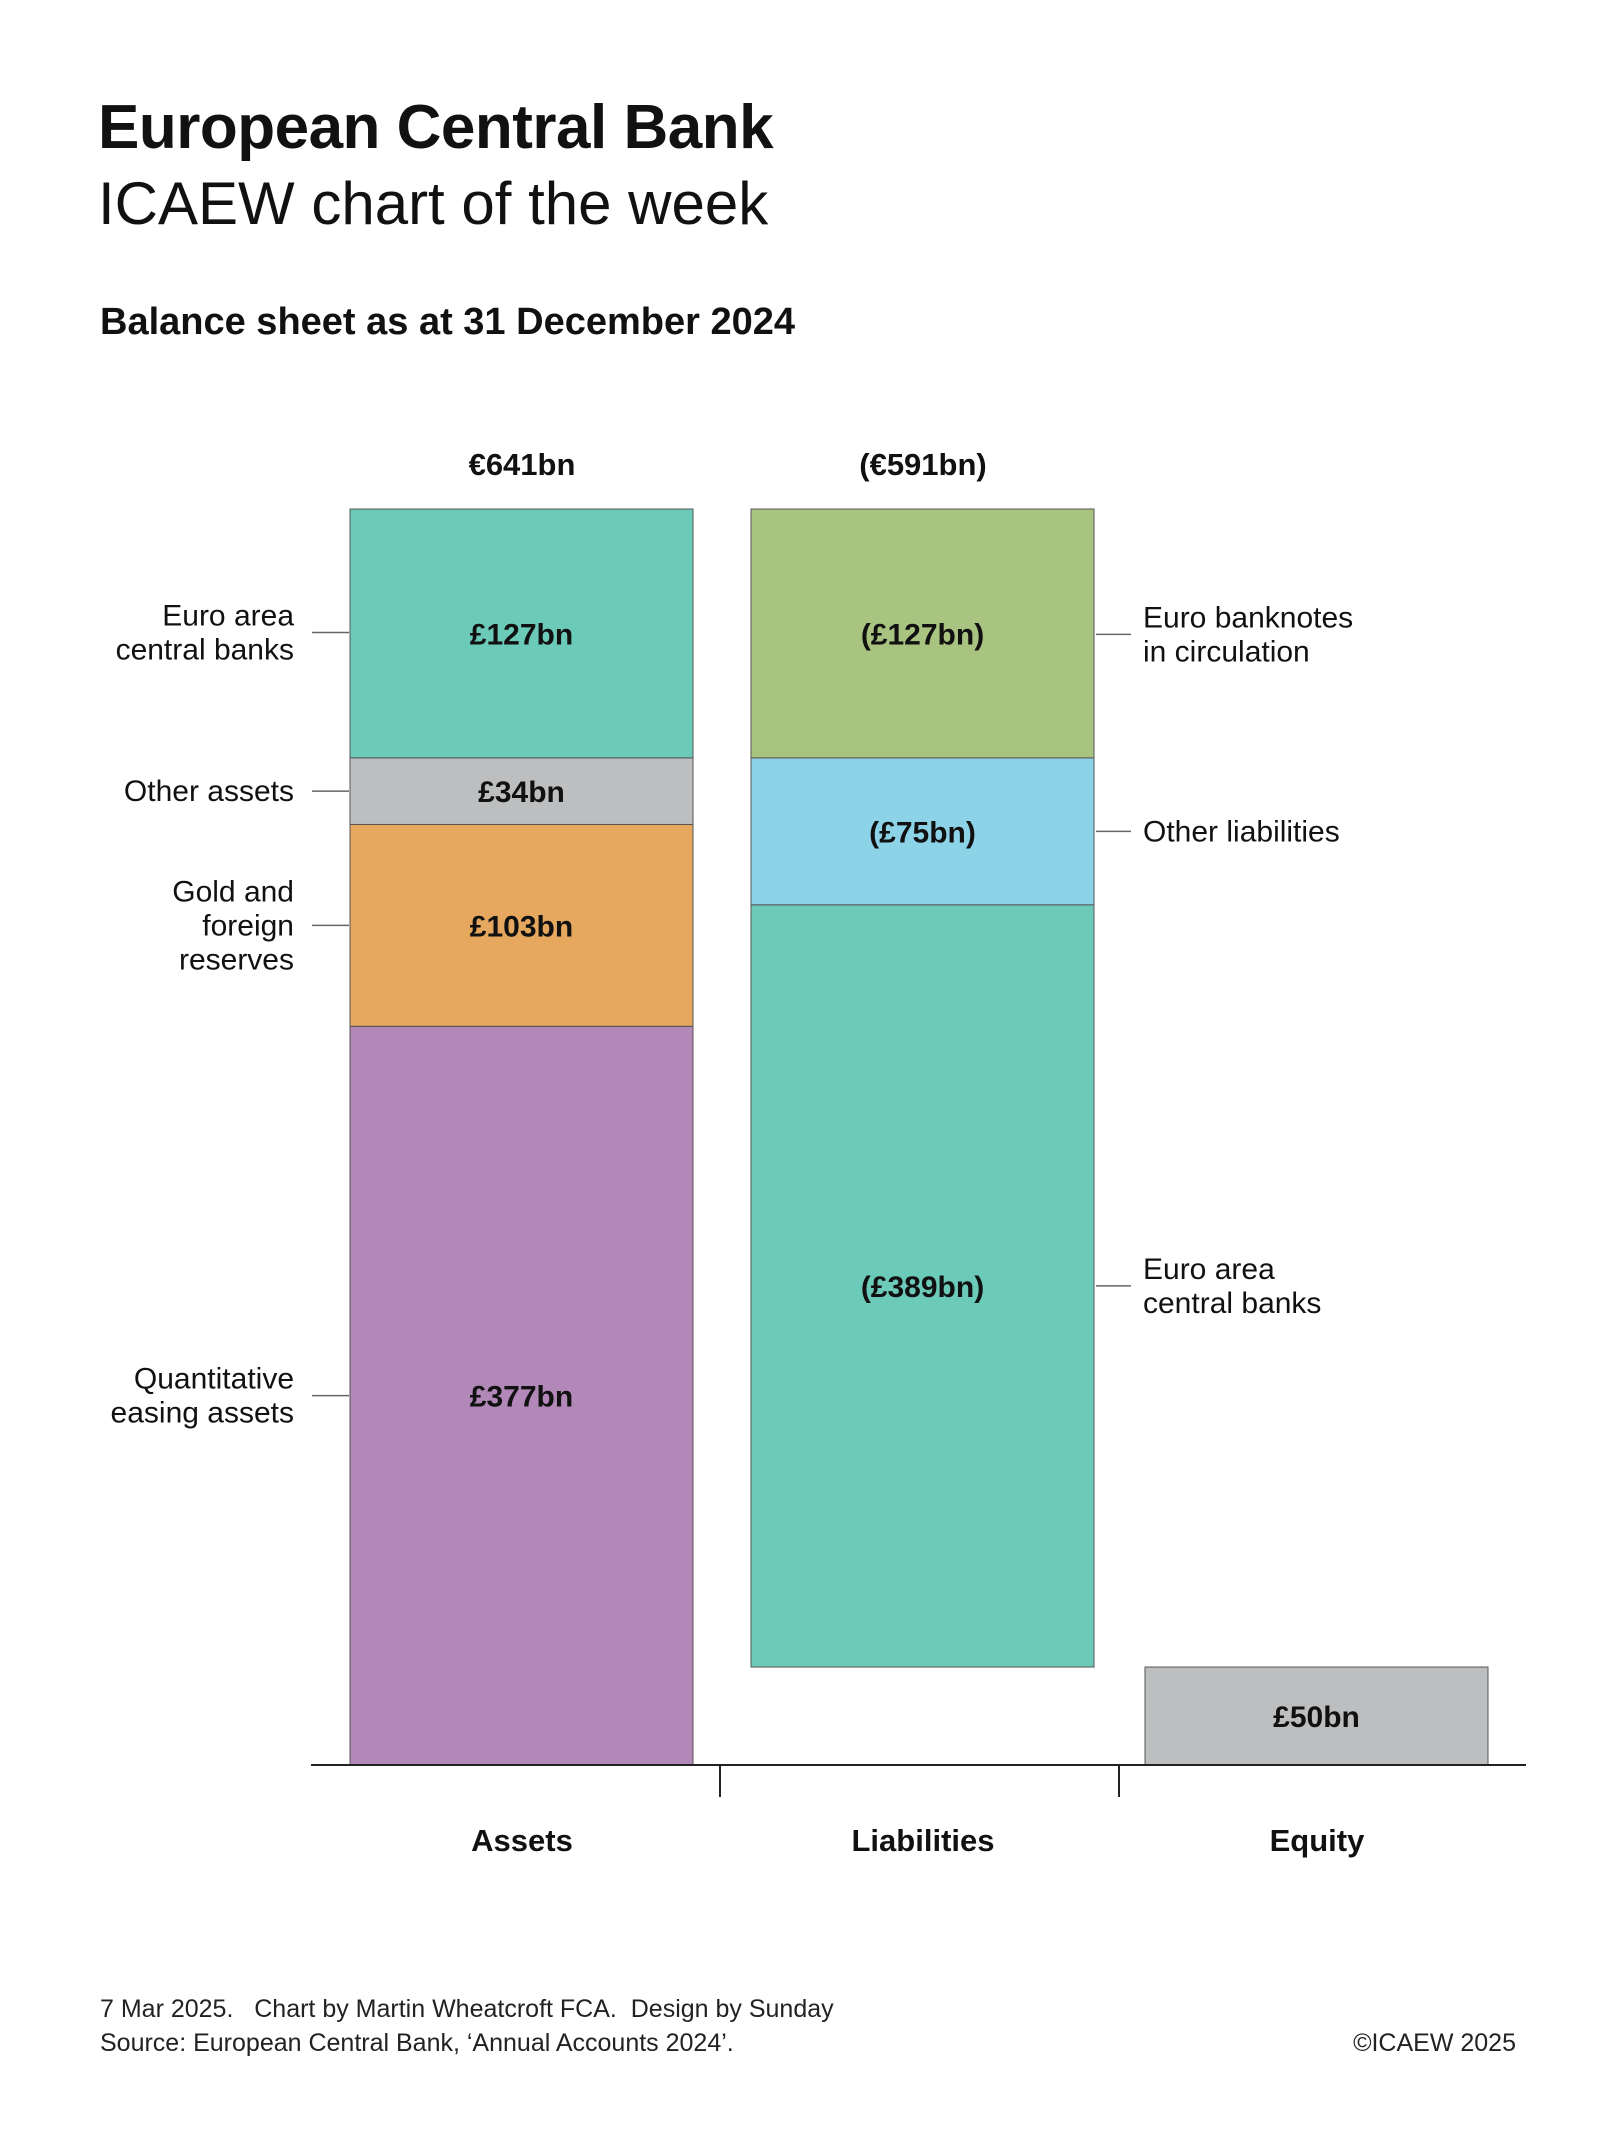 This screenshot has height=2133, width=1600. I want to click on bar-segment-assets-quantitative-easing-assets, so click(521, 1395).